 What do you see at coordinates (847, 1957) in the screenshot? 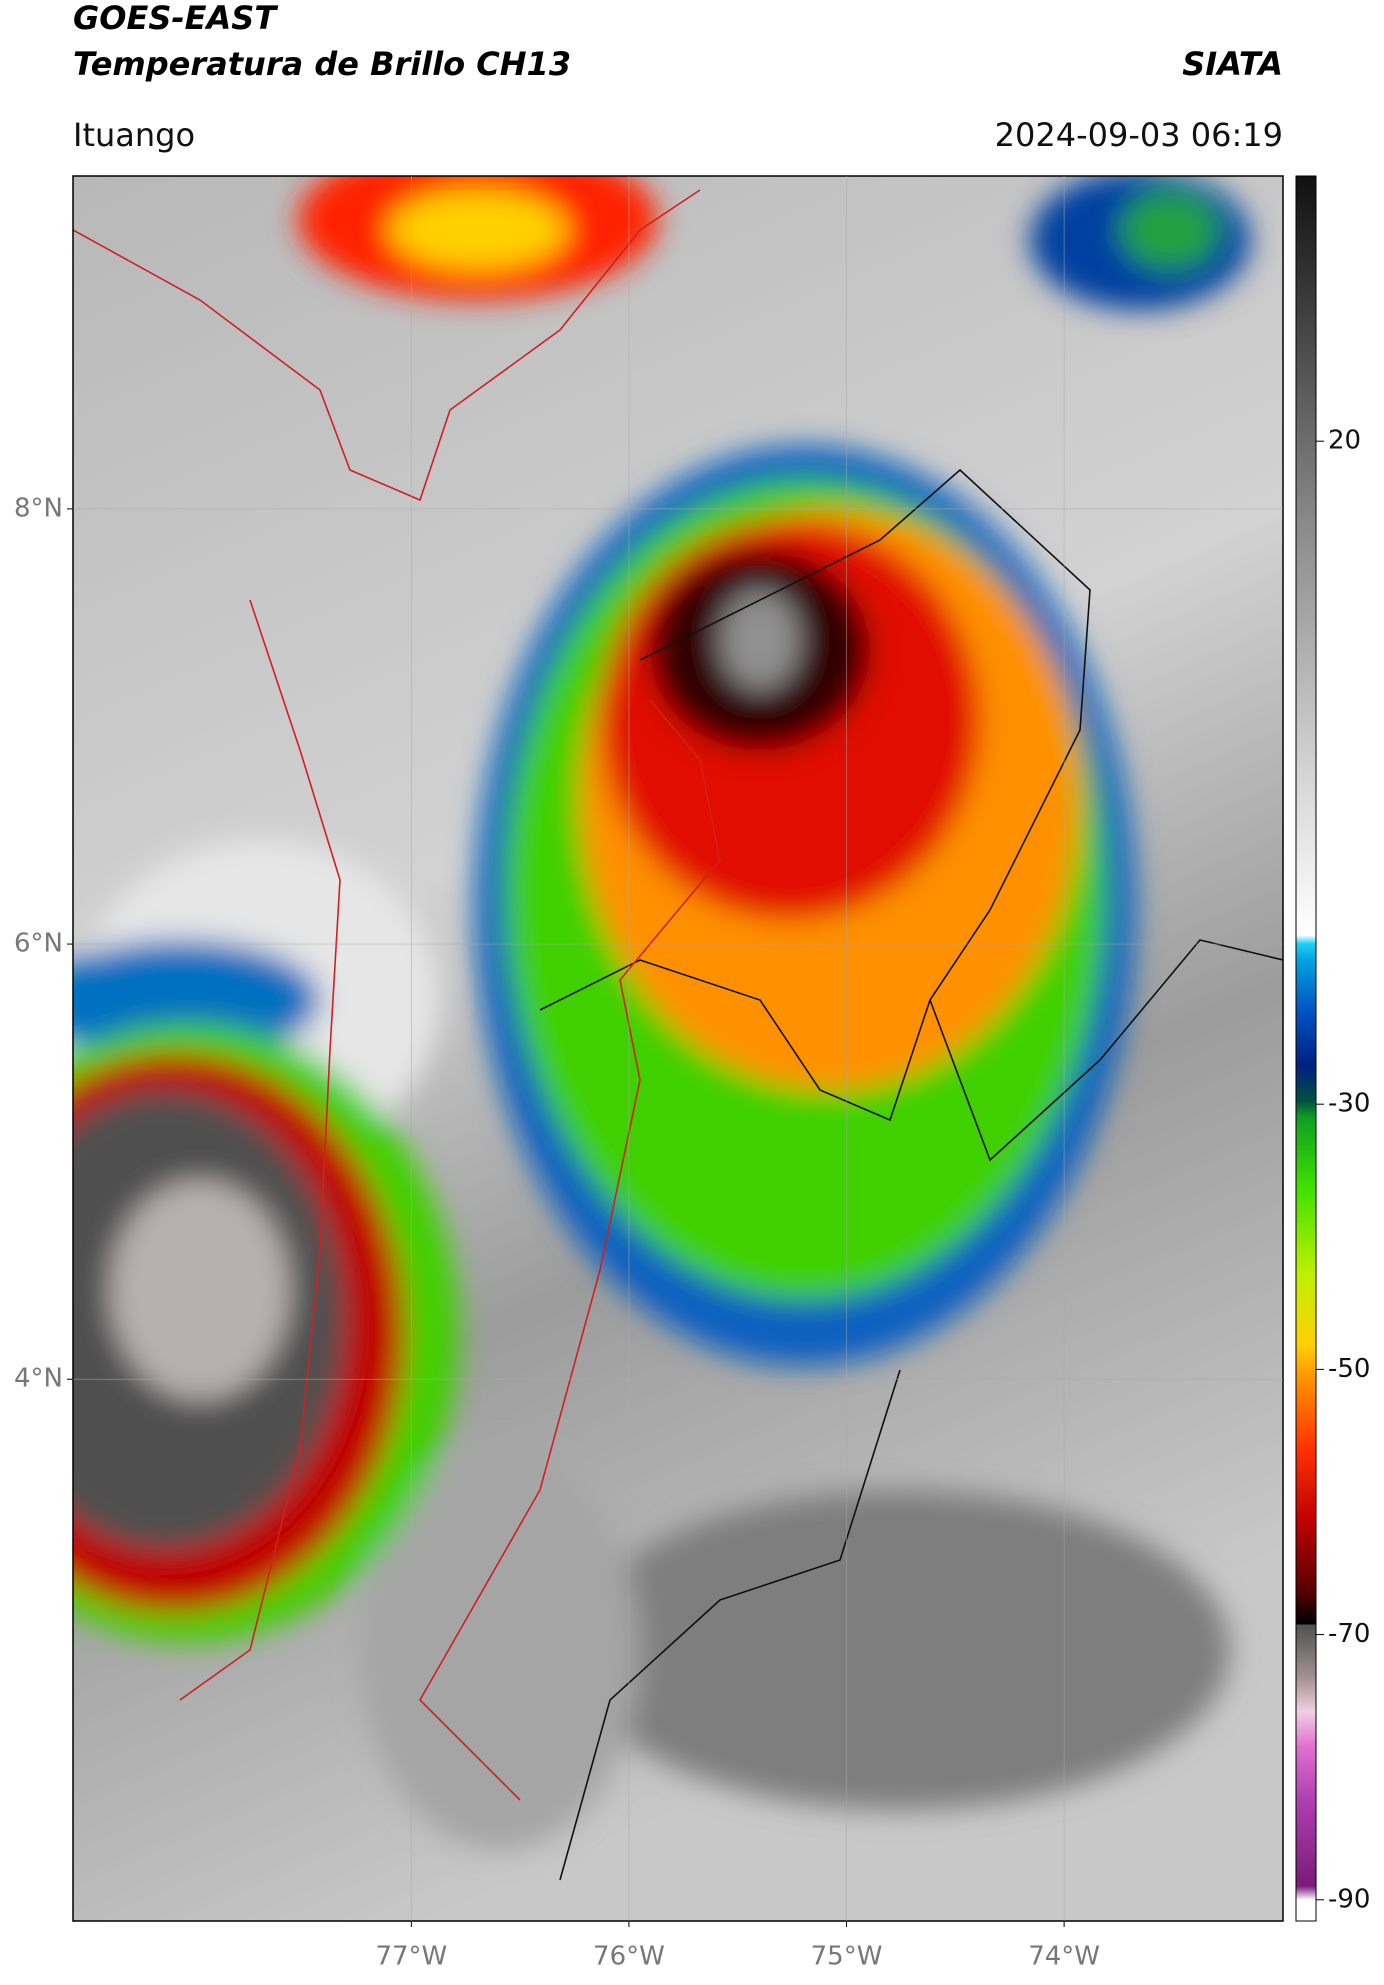
I see `x-tick-label: 75°W` at bounding box center [847, 1957].